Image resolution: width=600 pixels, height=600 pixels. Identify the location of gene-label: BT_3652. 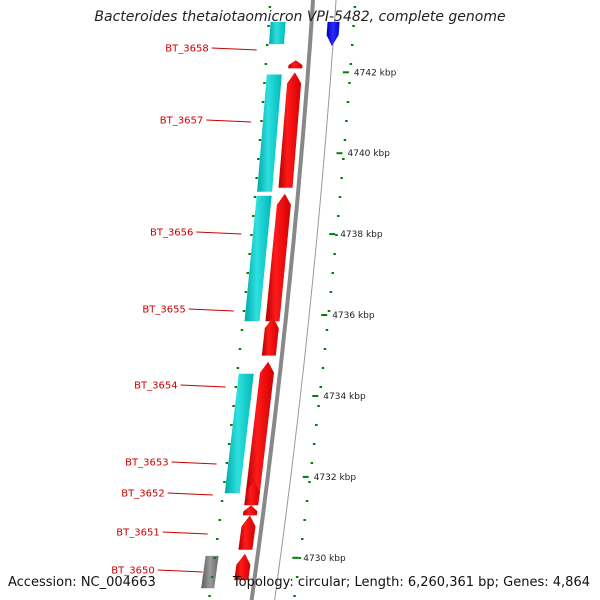
(142, 494).